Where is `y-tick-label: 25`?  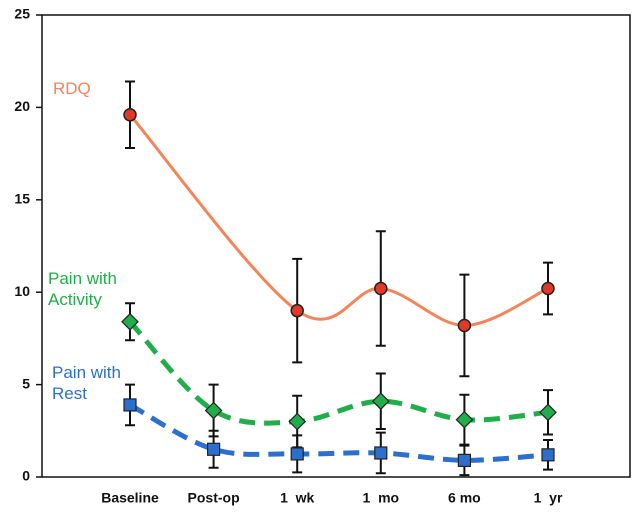
y-tick-label: 25 is located at coordinates (22, 14).